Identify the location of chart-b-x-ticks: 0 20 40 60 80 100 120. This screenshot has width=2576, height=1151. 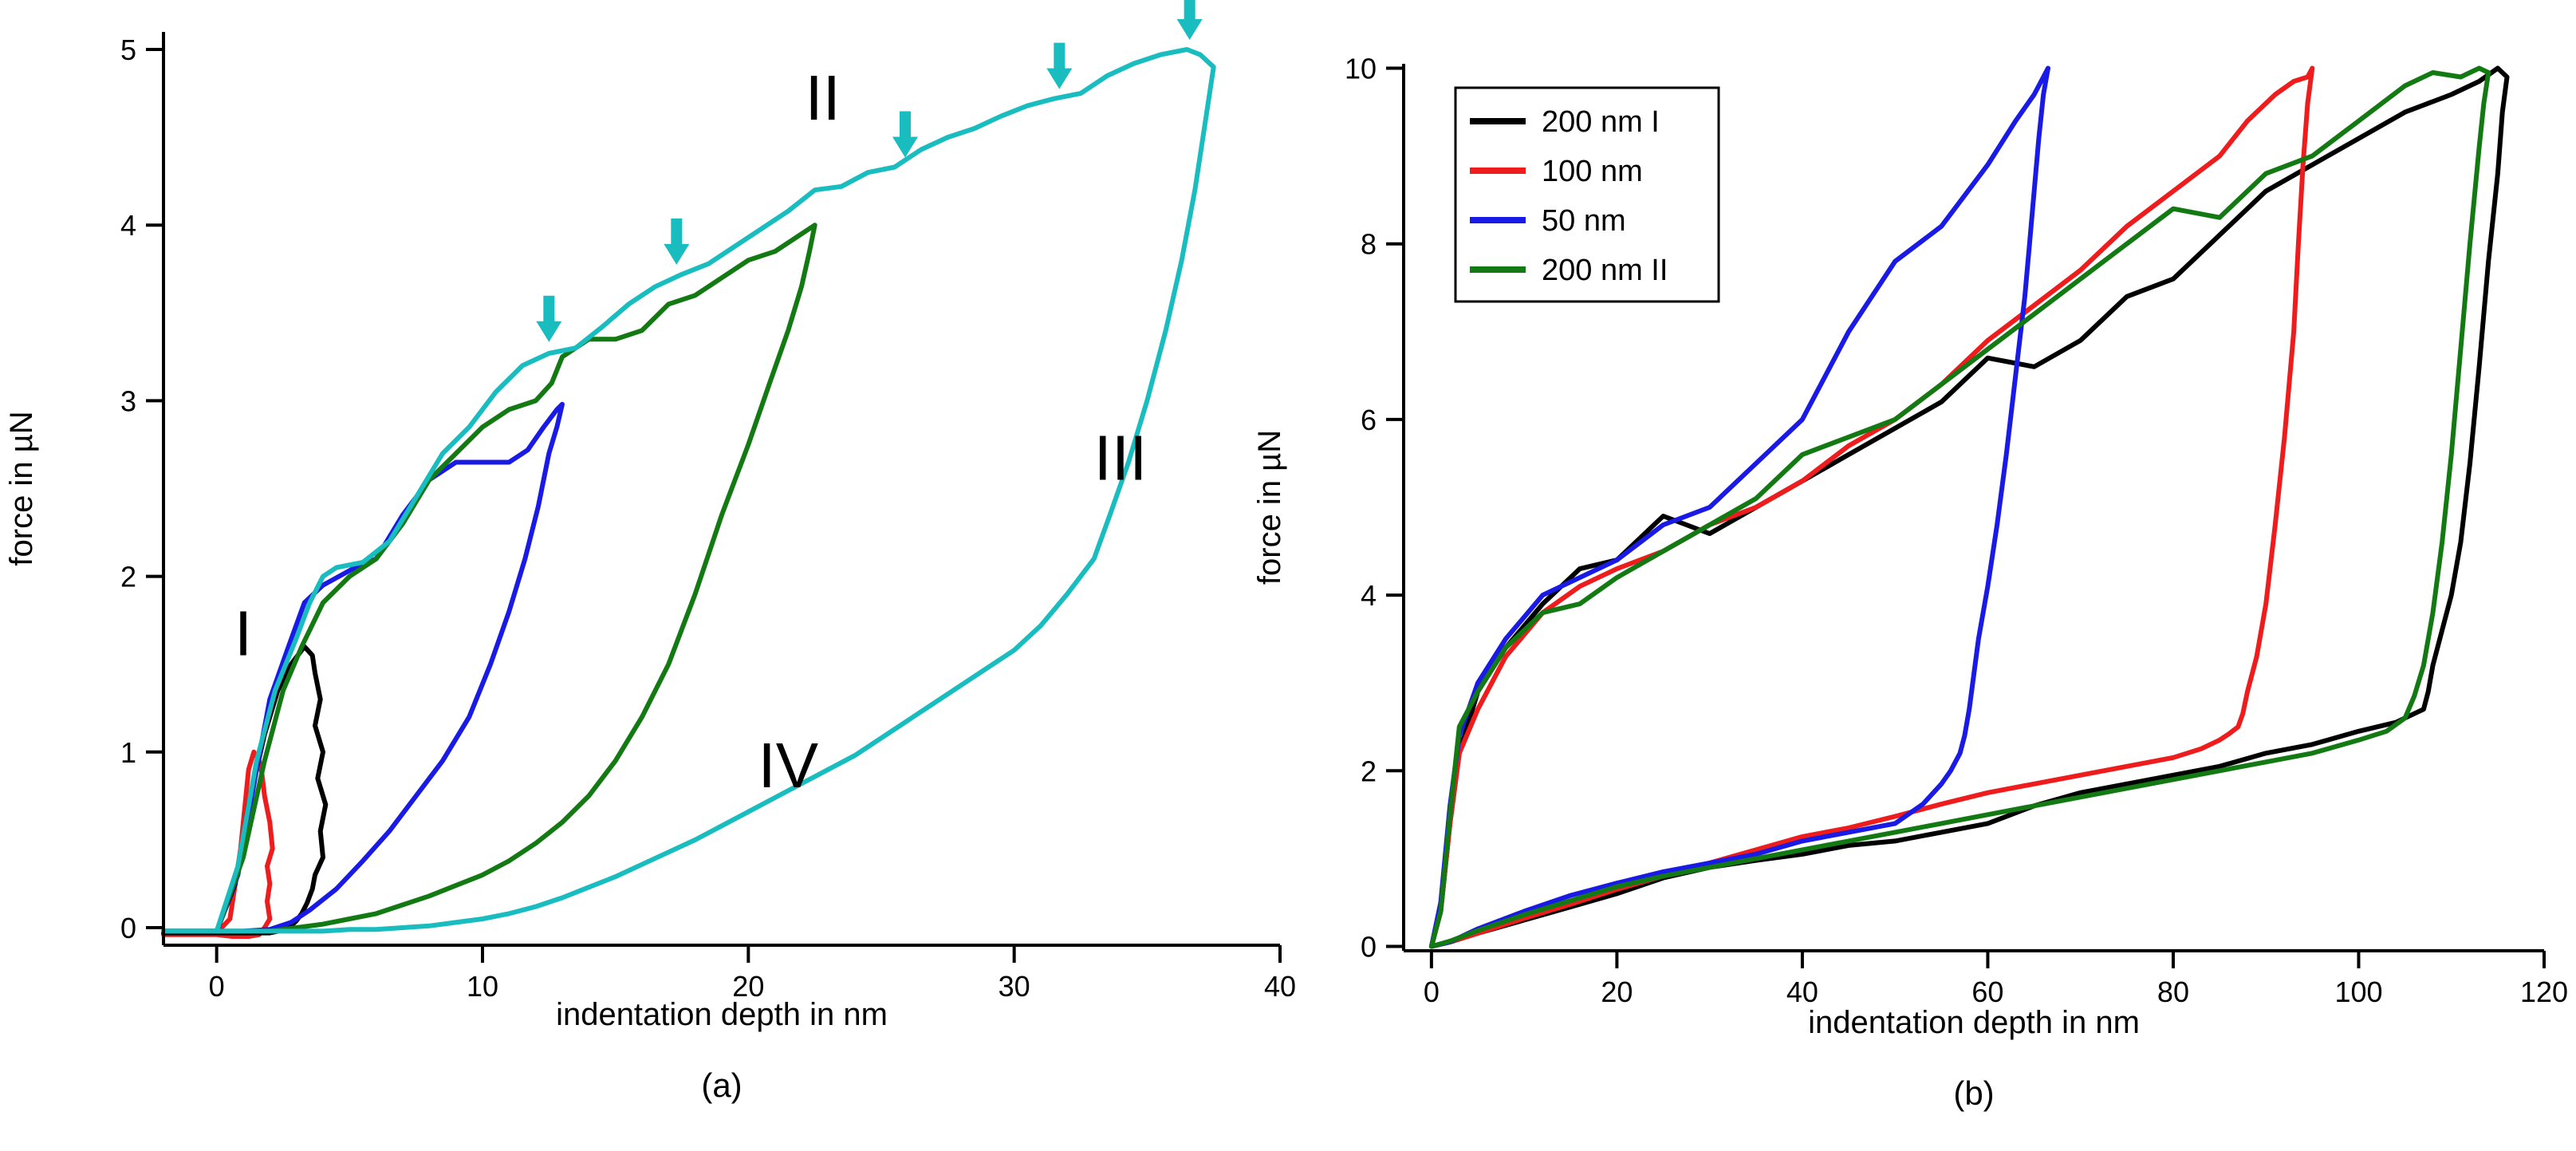
(1996, 980).